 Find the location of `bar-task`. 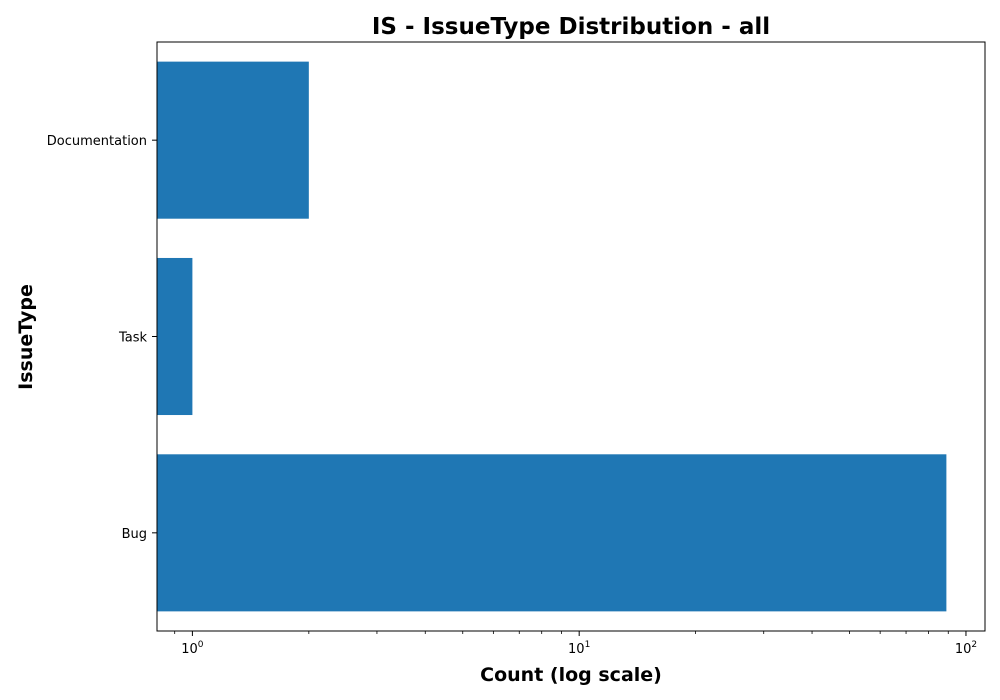

bar-task is located at coordinates (175, 336).